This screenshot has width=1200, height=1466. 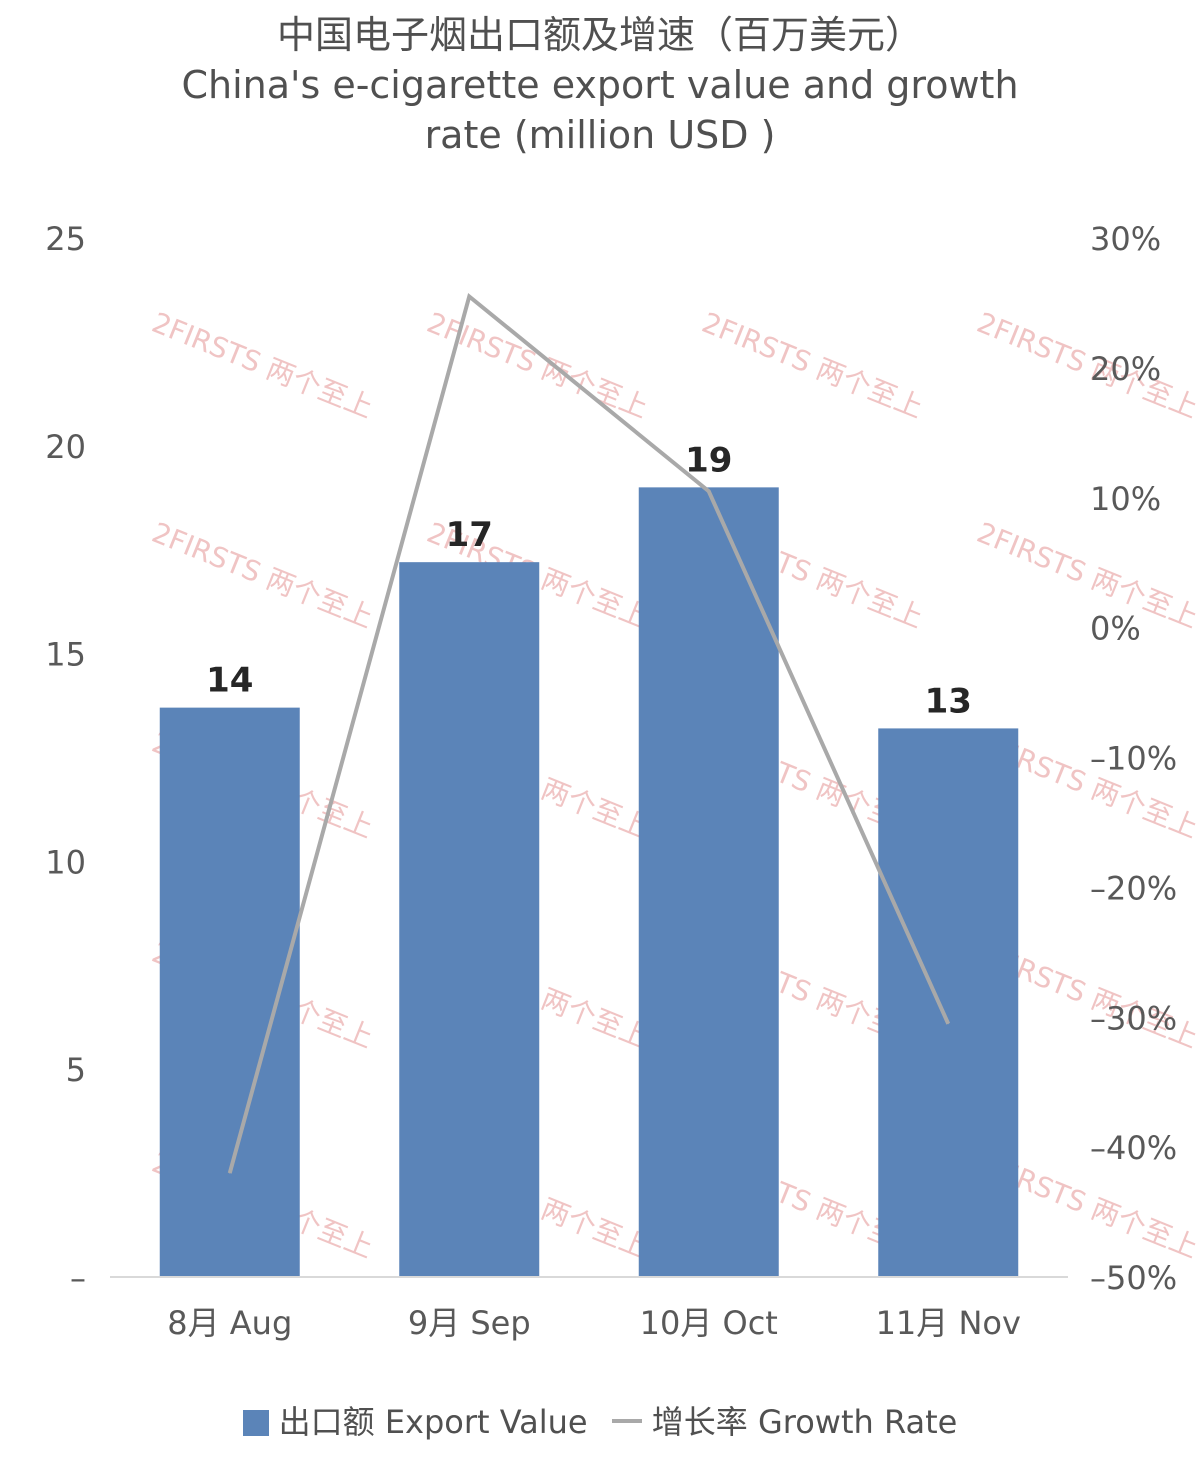 What do you see at coordinates (78, 1278) in the screenshot?
I see `left-axis-tick-label: –` at bounding box center [78, 1278].